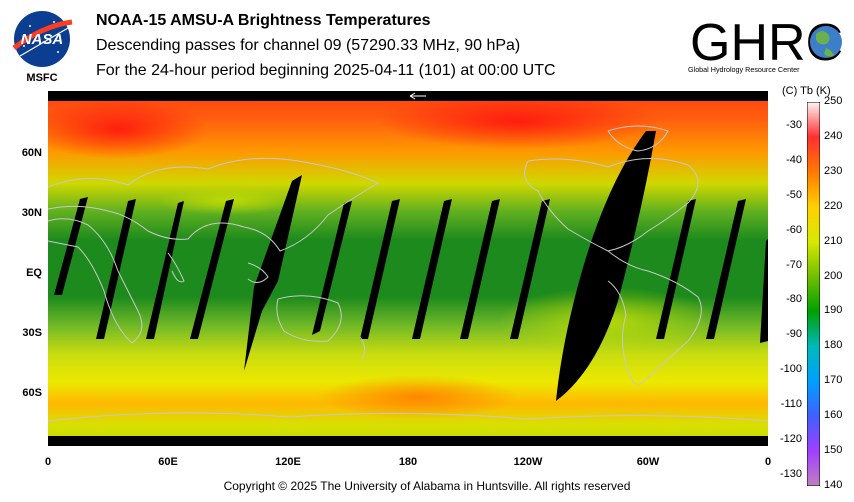 This screenshot has height=502, width=854. Describe the element at coordinates (833, 310) in the screenshot. I see `colorbar-kelvin-label: 190` at that location.